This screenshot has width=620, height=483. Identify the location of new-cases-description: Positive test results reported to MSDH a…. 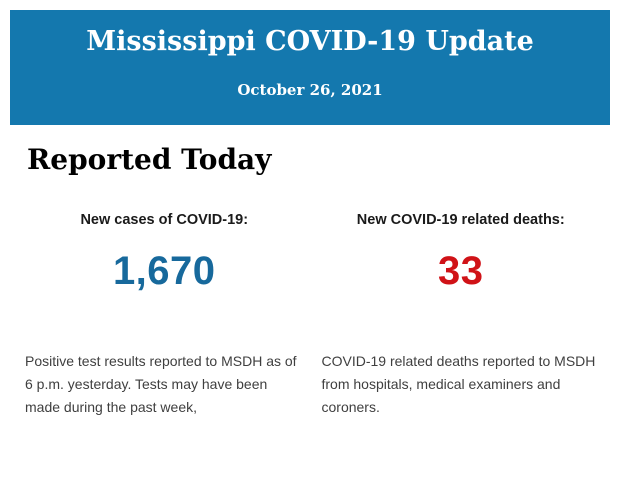
(161, 384).